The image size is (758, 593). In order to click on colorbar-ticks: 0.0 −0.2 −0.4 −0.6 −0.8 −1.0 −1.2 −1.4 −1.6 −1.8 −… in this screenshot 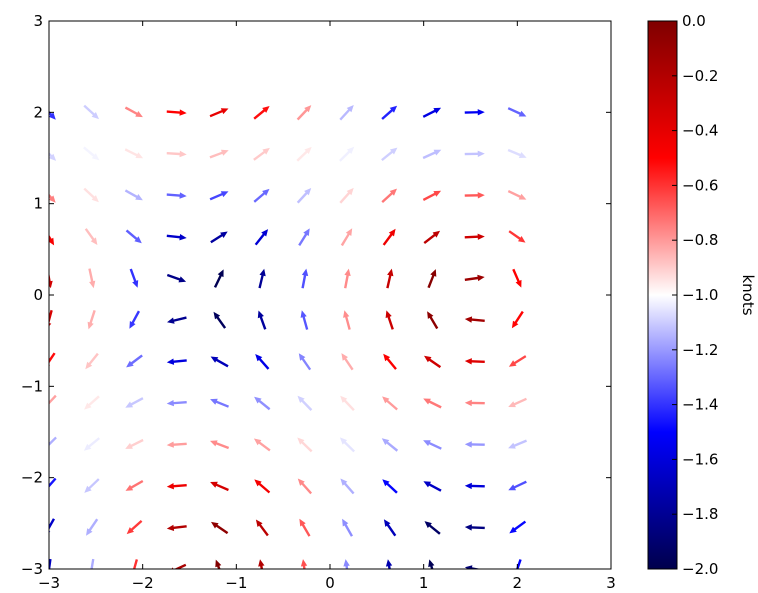, I will do `click(695, 295)`.